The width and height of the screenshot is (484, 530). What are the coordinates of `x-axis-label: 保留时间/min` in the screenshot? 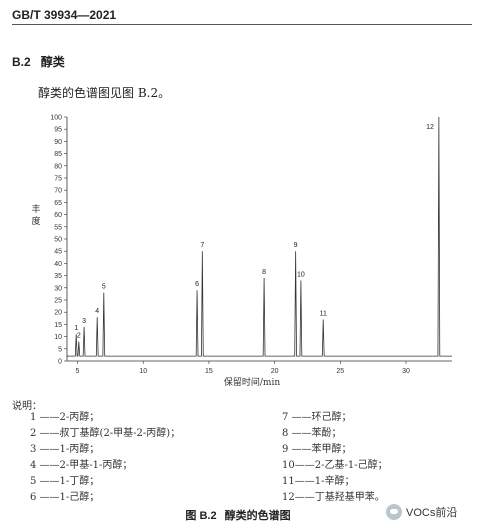 It's located at (252, 382).